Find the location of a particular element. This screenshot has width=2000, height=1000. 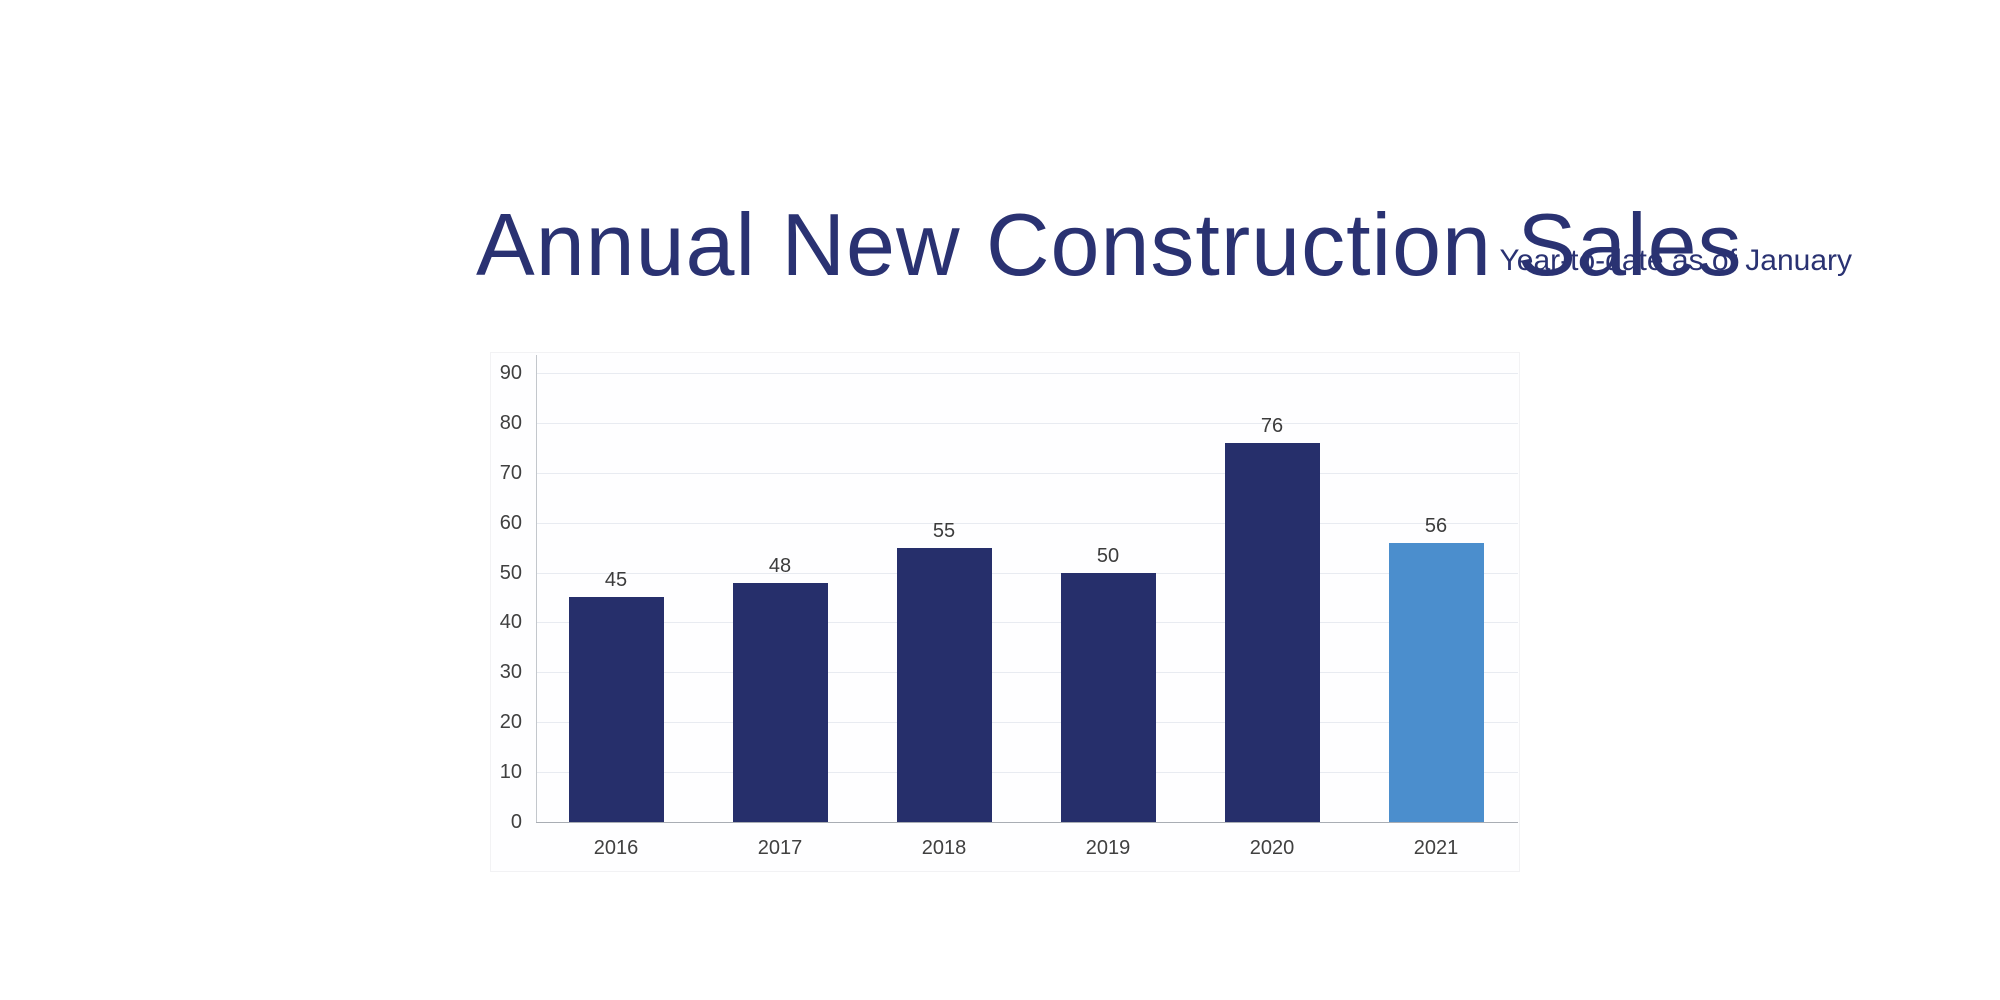

bar-value-2017: 48 is located at coordinates (780, 566).